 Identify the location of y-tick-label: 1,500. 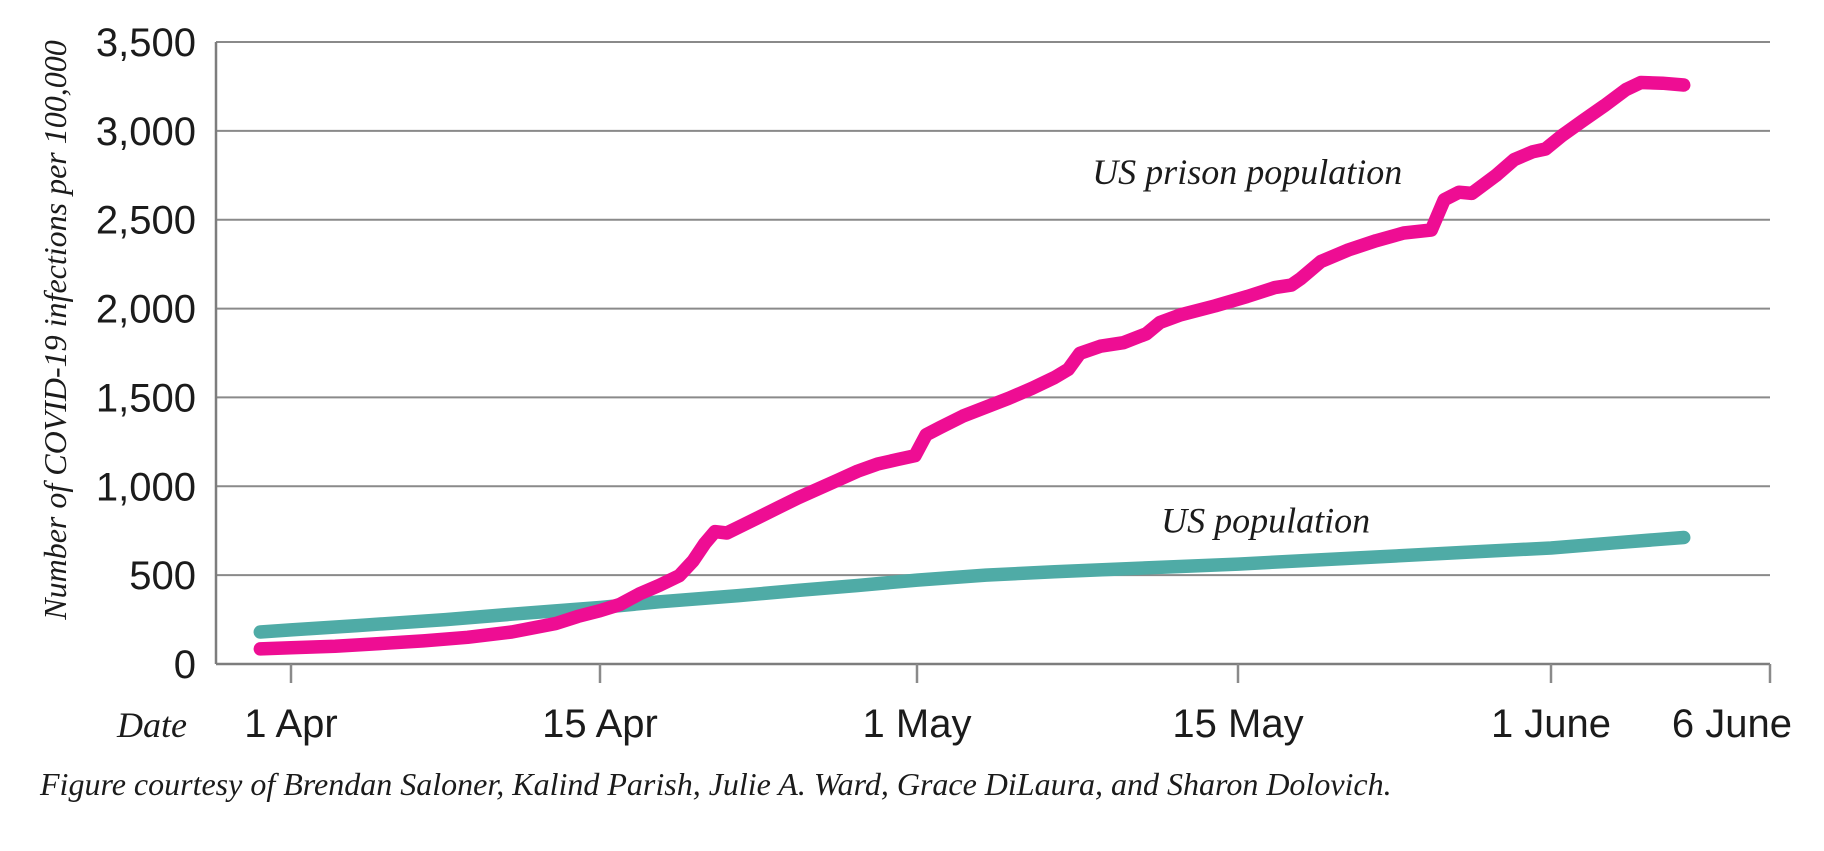
(146, 398).